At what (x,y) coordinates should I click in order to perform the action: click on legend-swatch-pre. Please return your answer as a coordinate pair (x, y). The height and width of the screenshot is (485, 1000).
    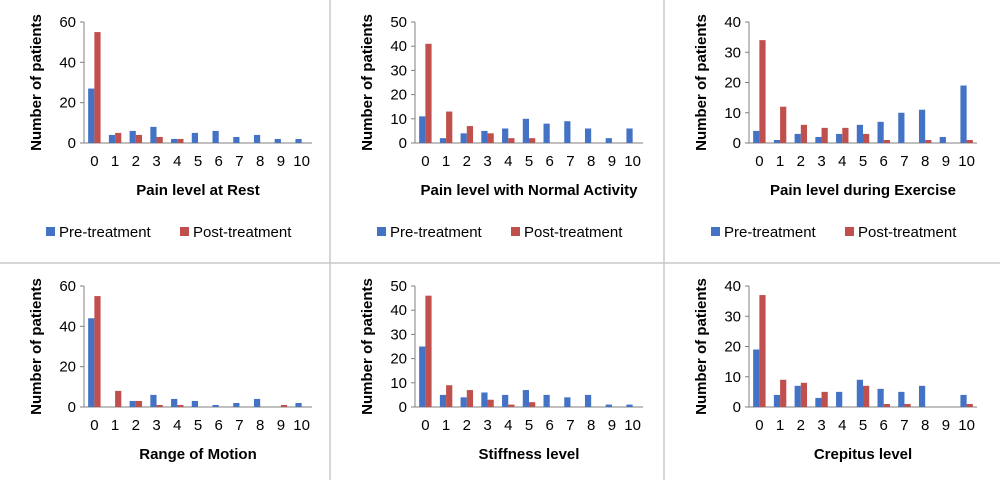
    Looking at the image, I should click on (715, 231).